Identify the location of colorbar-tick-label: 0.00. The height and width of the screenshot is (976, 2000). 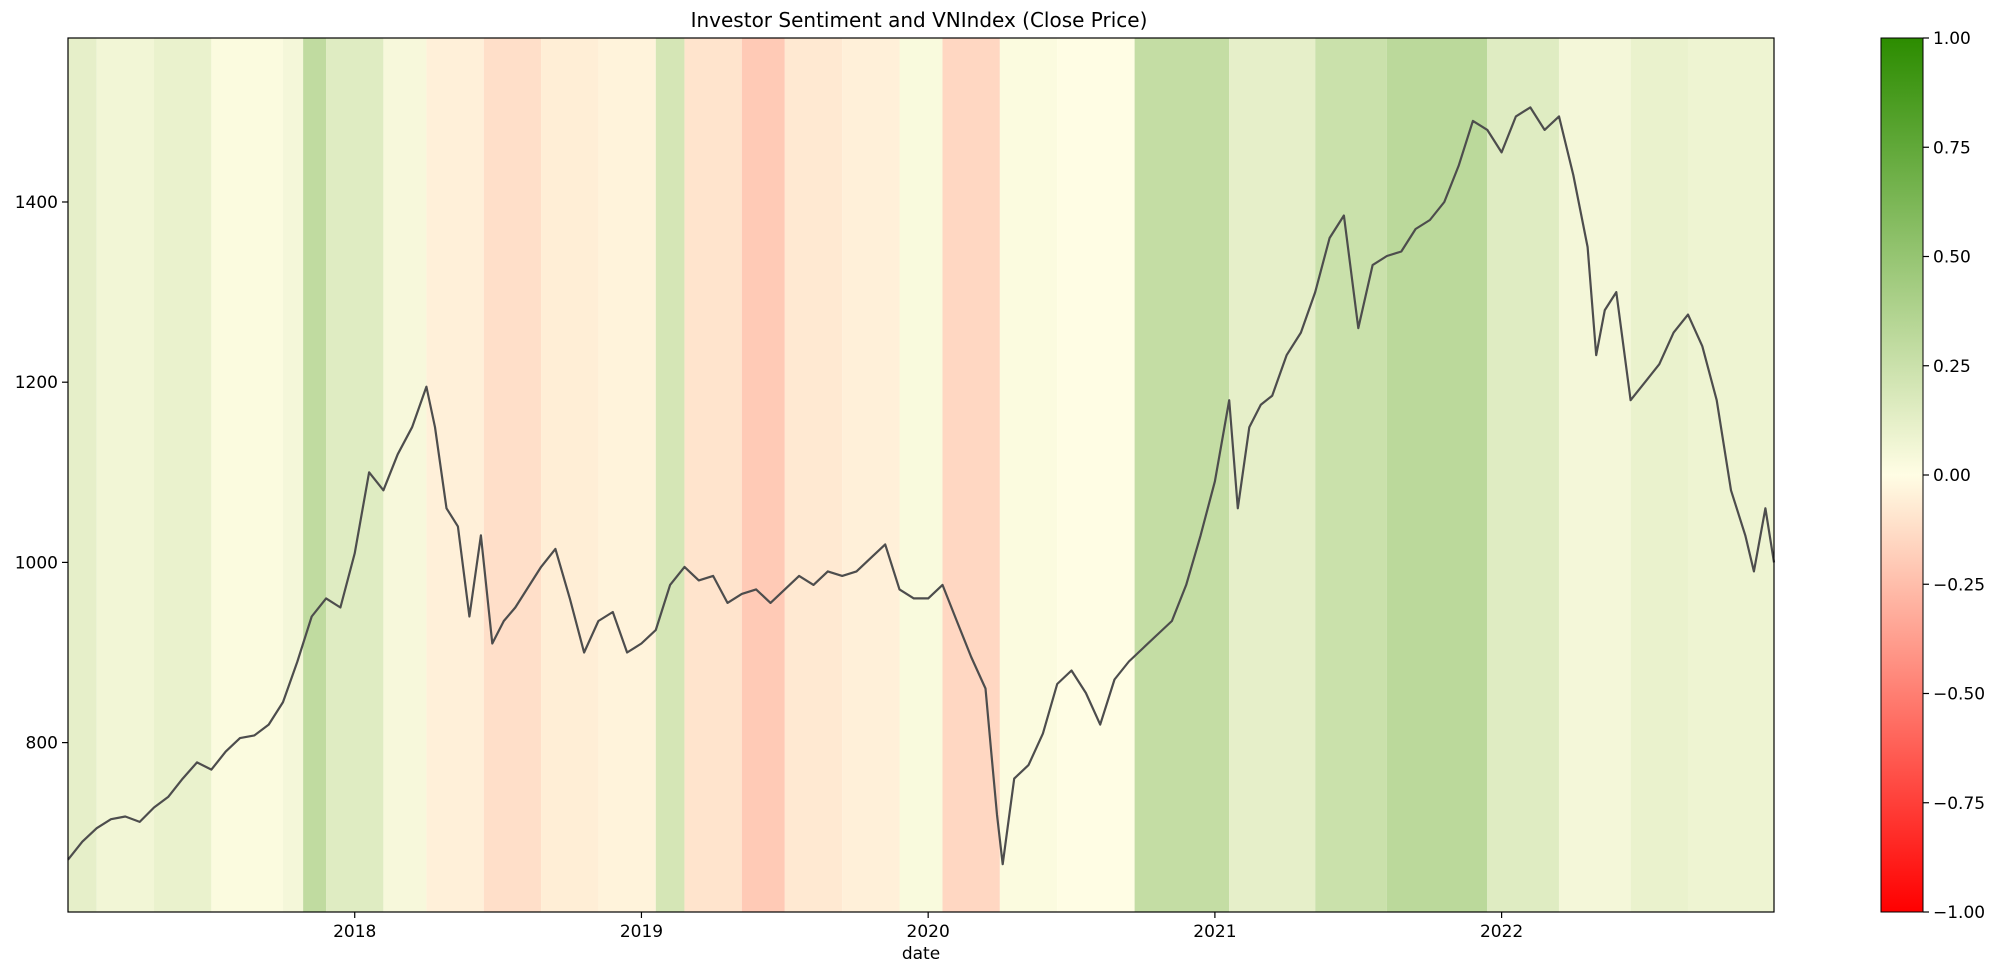
(1952, 476).